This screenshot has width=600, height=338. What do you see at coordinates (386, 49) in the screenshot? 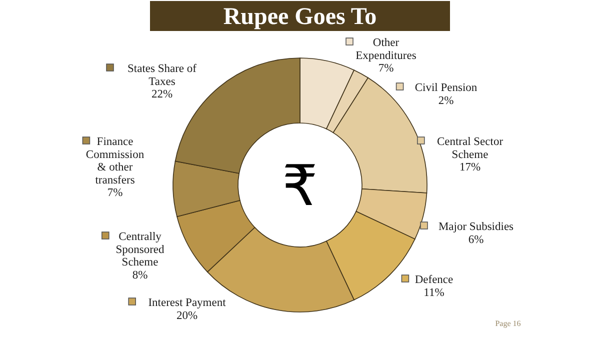
I see `legend-label: Other Expenditures` at bounding box center [386, 49].